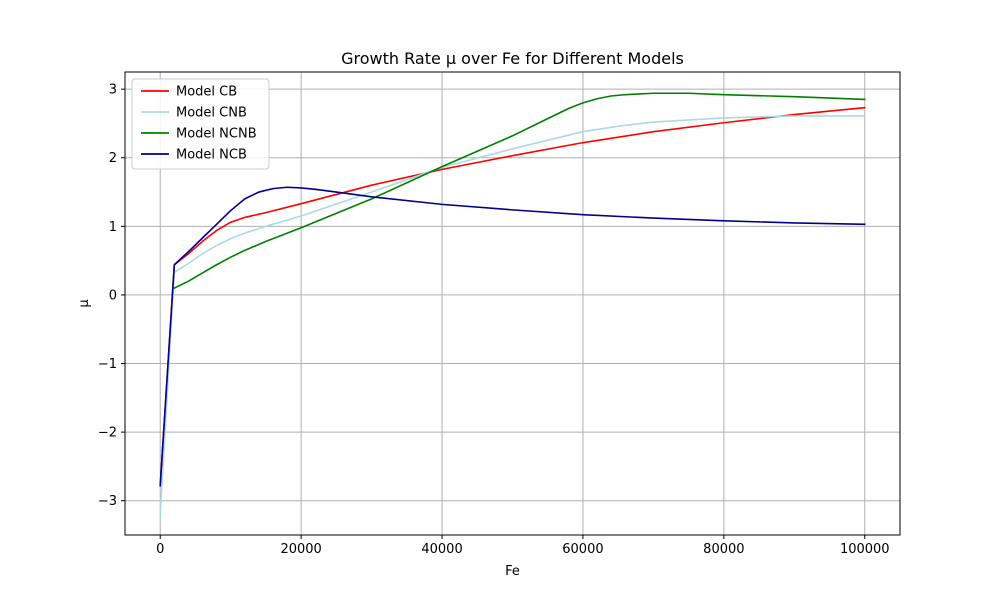 This screenshot has height=600, width=1000. I want to click on y-axis-title: μ, so click(84, 303).